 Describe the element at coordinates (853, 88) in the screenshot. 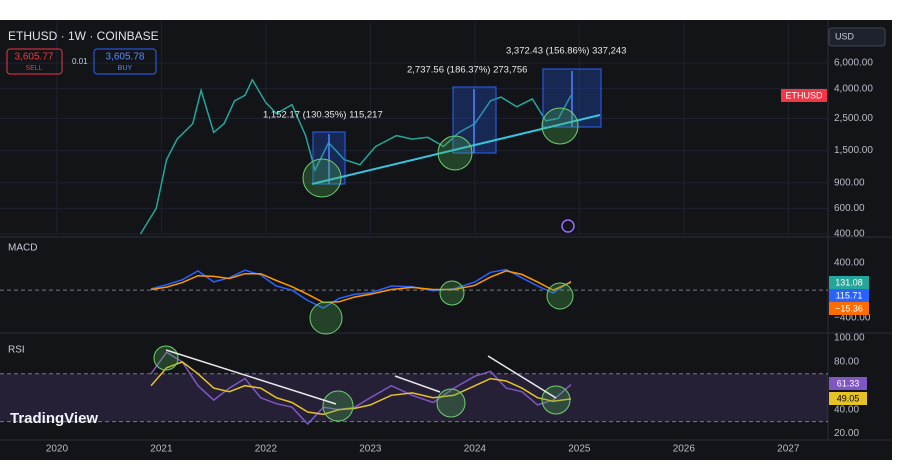

I see `y-tick-label: 4,000.00` at that location.